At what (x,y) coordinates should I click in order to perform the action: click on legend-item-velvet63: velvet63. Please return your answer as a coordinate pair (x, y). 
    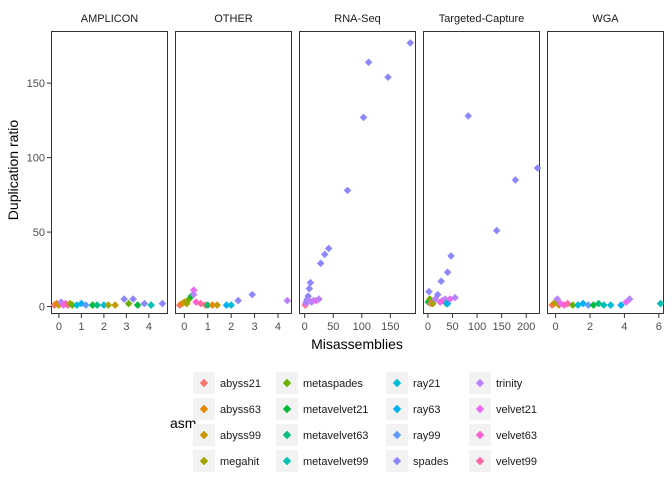
    Looking at the image, I should click on (503, 435).